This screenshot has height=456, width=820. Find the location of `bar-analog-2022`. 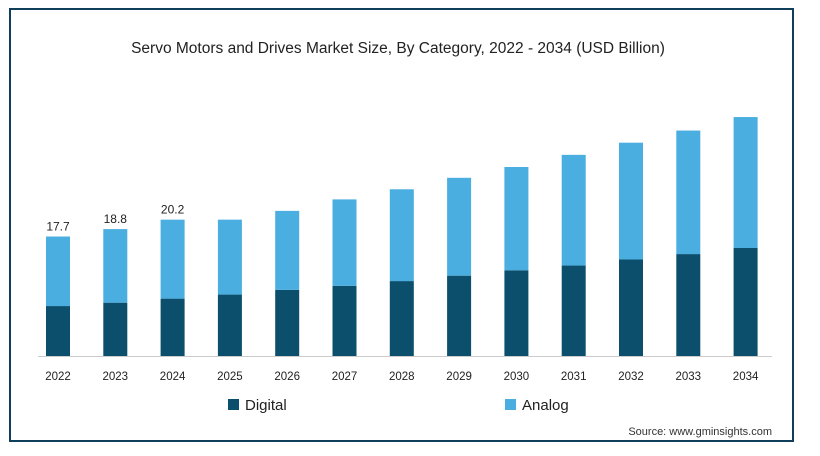

bar-analog-2022 is located at coordinates (58, 271).